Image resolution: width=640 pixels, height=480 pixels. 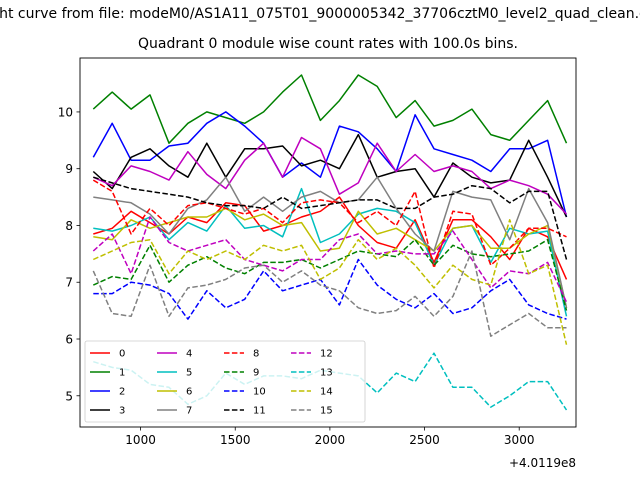 I want to click on legend-label-13: 13, so click(x=326, y=373).